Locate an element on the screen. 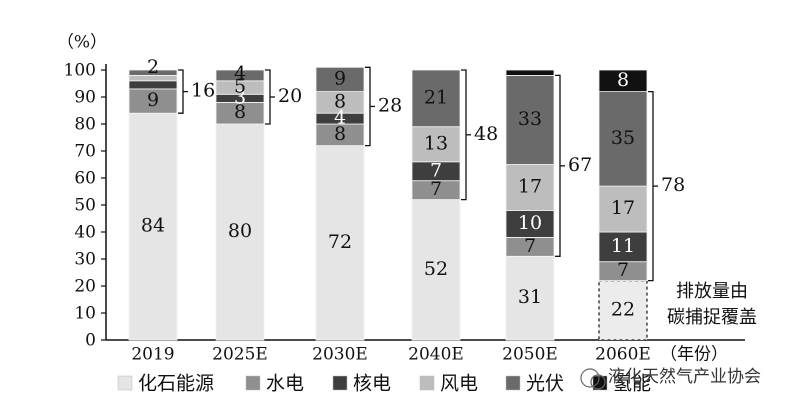  segment-value-label: 80 is located at coordinates (240, 231).